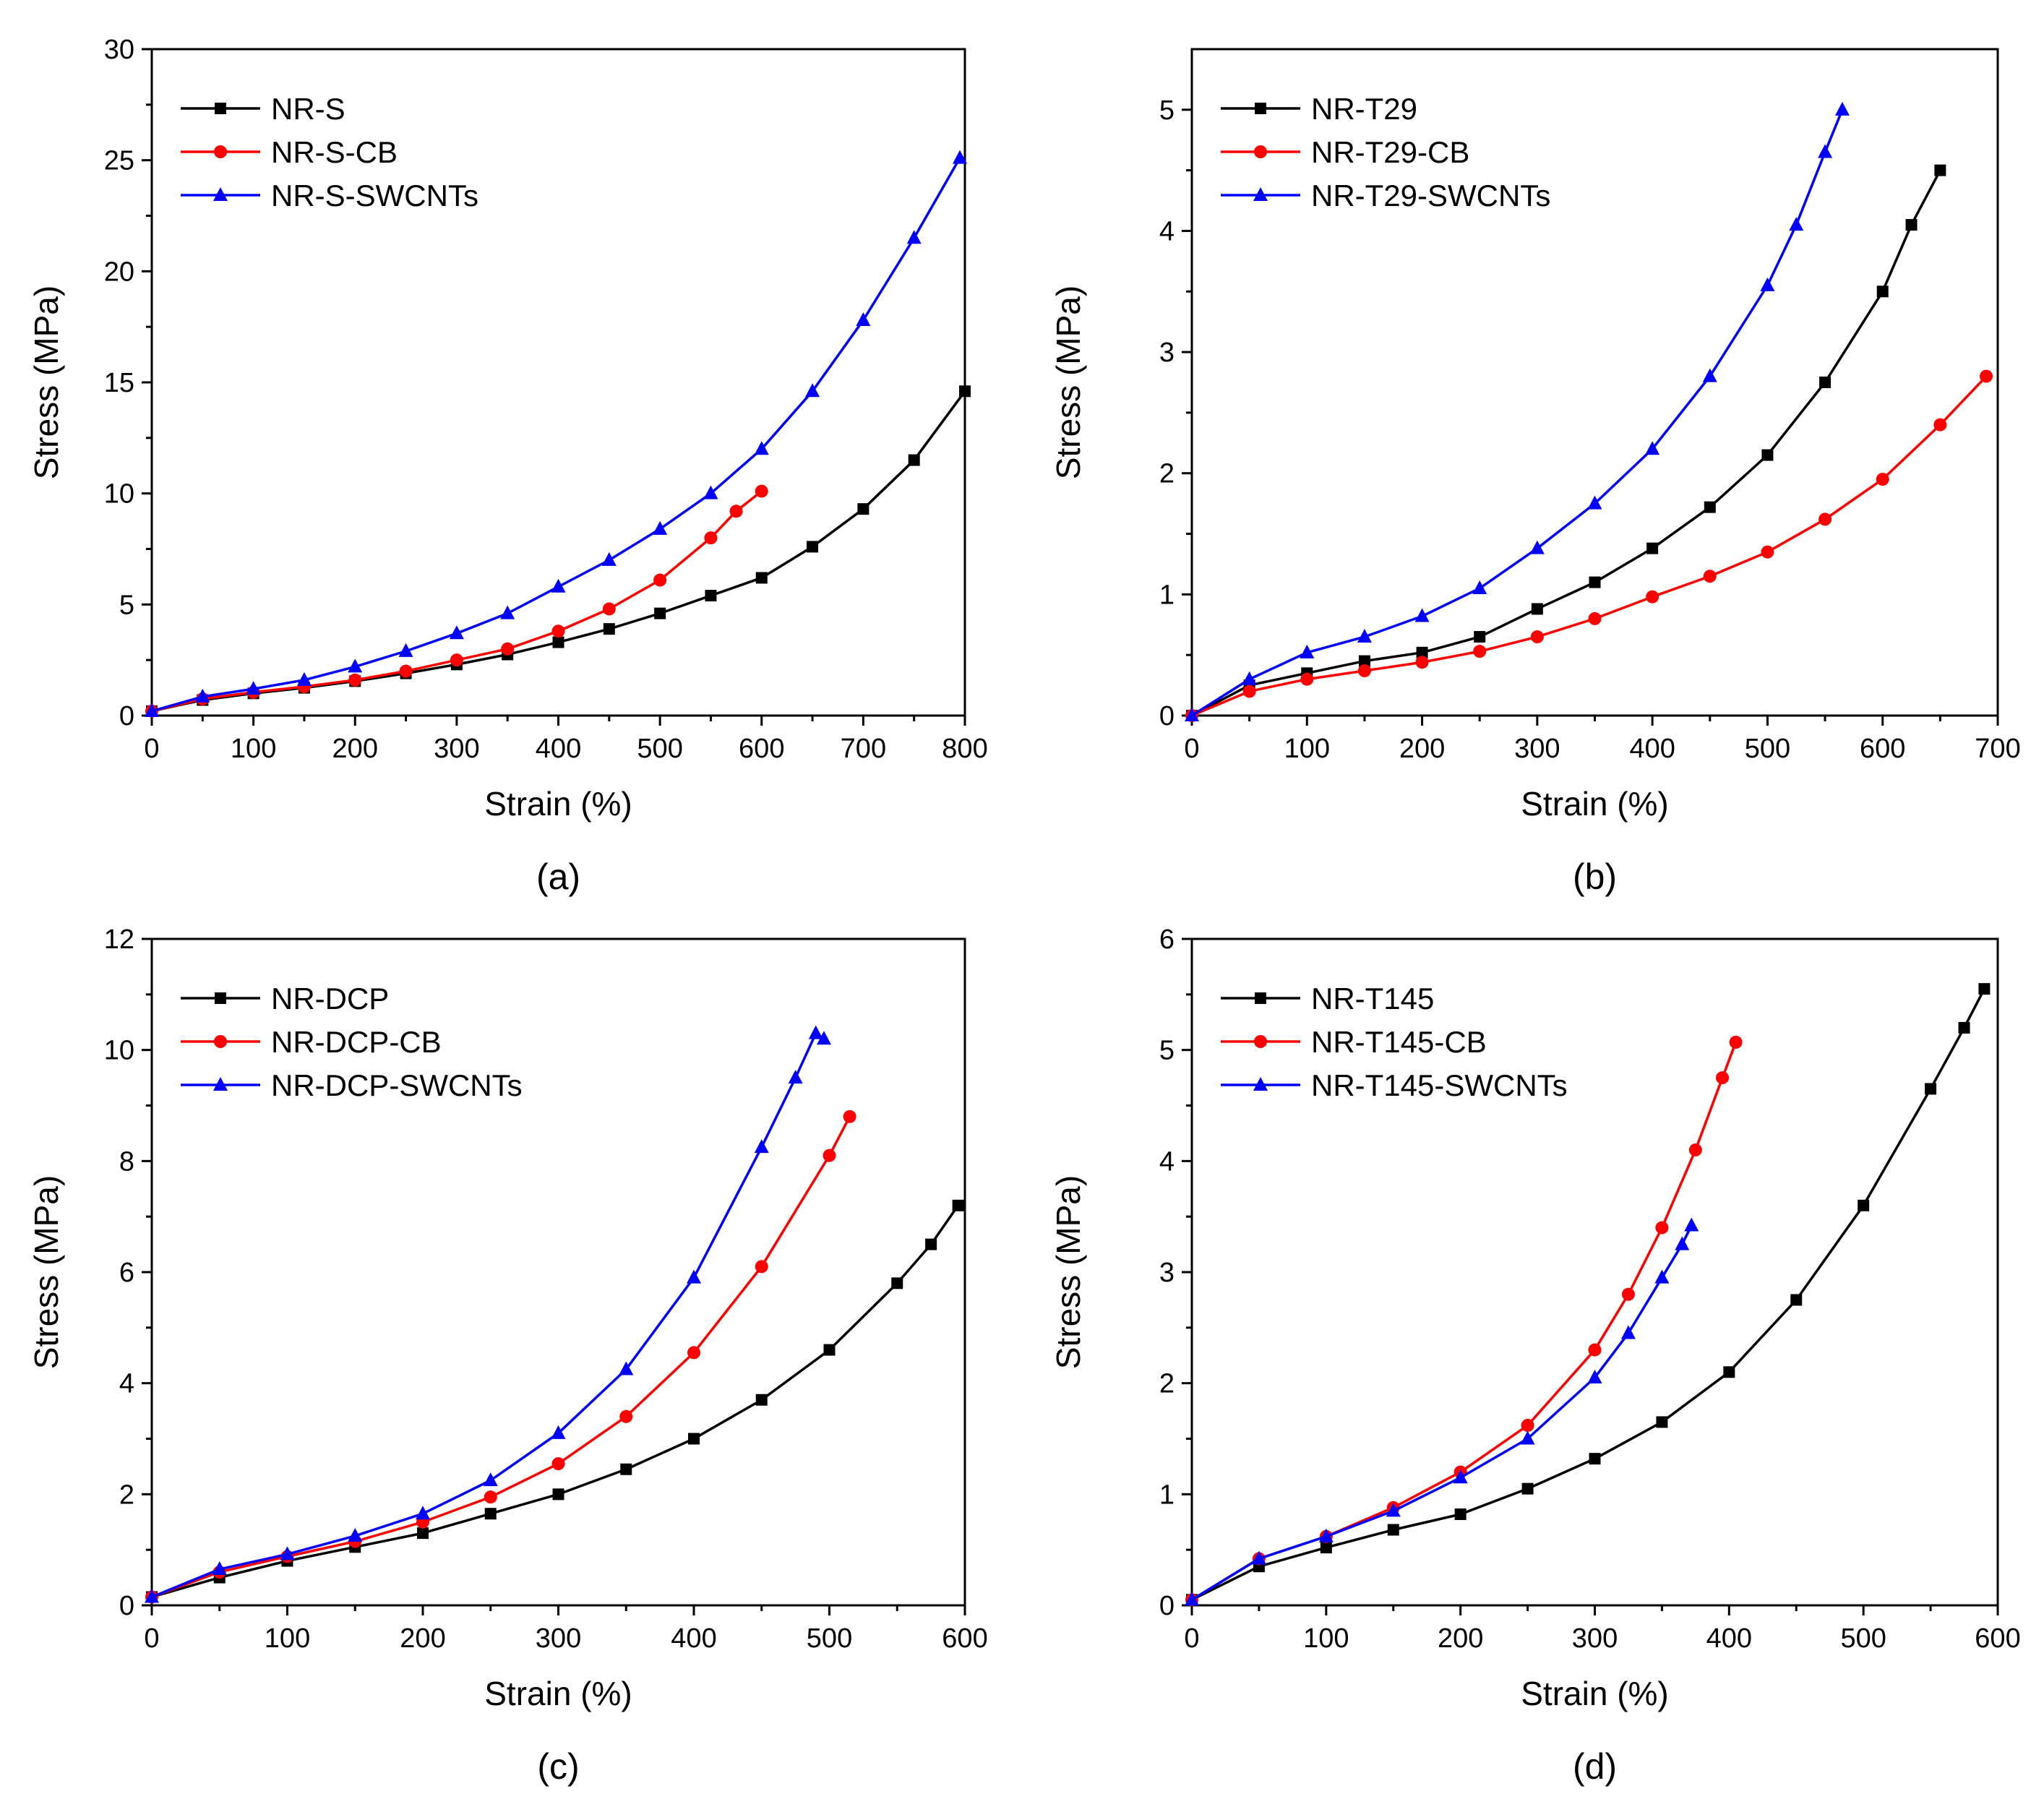 The height and width of the screenshot is (1820, 2044). Describe the element at coordinates (1537, 749) in the screenshot. I see `x-tick-label: 300` at that location.